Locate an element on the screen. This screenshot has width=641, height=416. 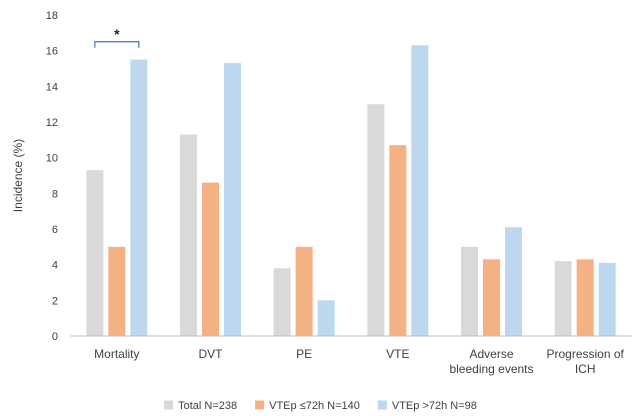
y-tick-label: 2 is located at coordinates (55, 301).